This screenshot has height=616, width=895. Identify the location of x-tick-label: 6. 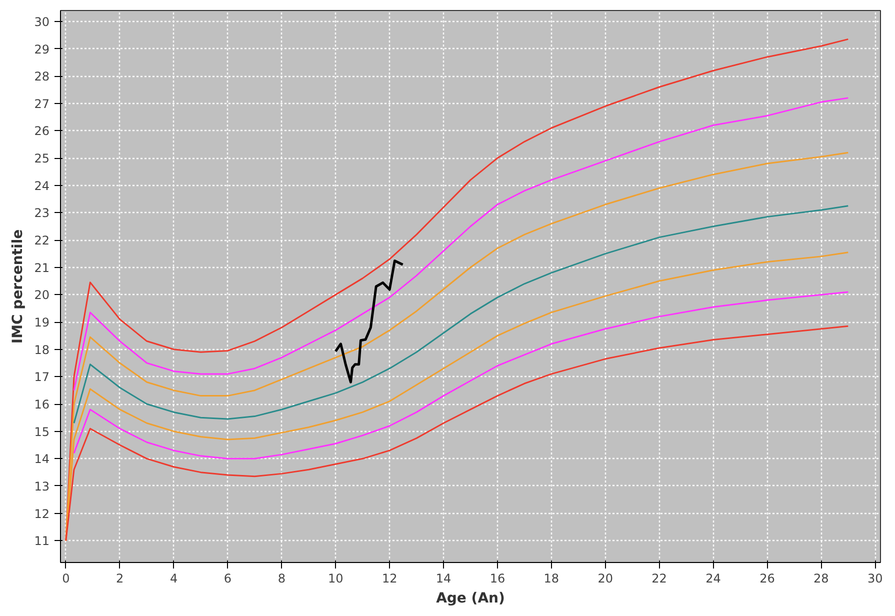
(228, 579).